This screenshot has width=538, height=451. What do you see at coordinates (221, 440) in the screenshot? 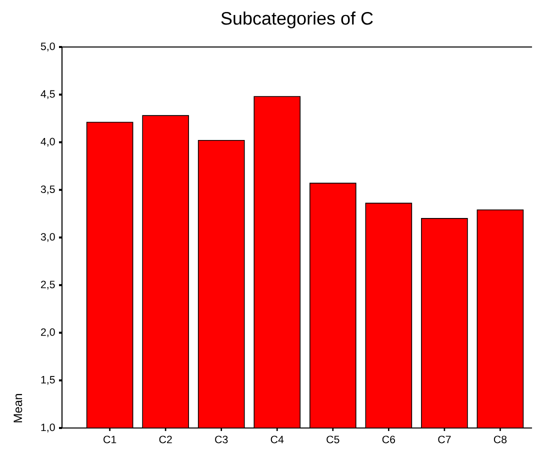
I see `x-tick-label: C3` at bounding box center [221, 440].